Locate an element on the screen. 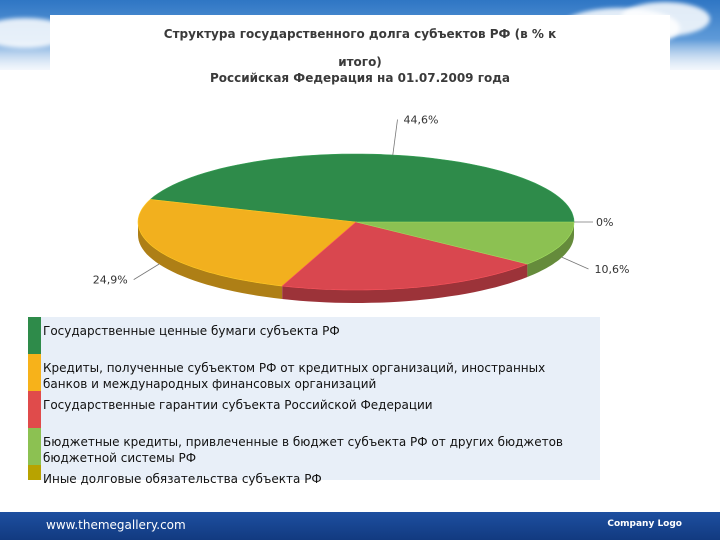 The image size is (720, 540). data-label-0: 44,6% is located at coordinates (421, 120).